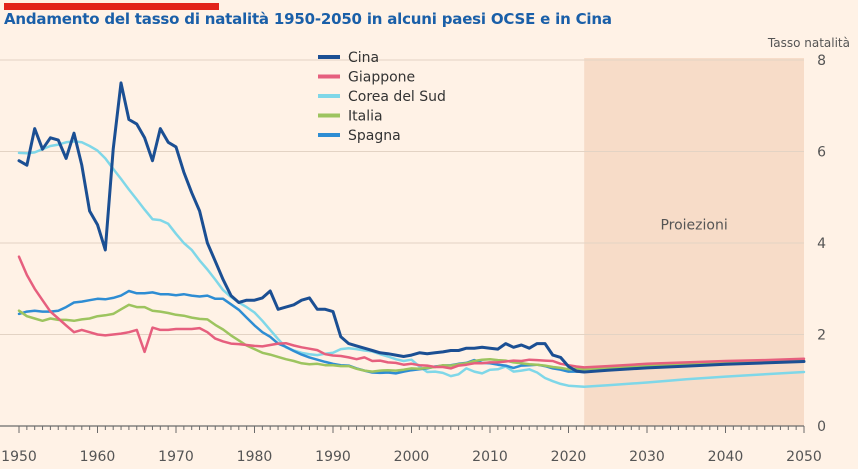  What do you see at coordinates (333, 457) in the screenshot?
I see `x-tick-label: 1990` at bounding box center [333, 457].